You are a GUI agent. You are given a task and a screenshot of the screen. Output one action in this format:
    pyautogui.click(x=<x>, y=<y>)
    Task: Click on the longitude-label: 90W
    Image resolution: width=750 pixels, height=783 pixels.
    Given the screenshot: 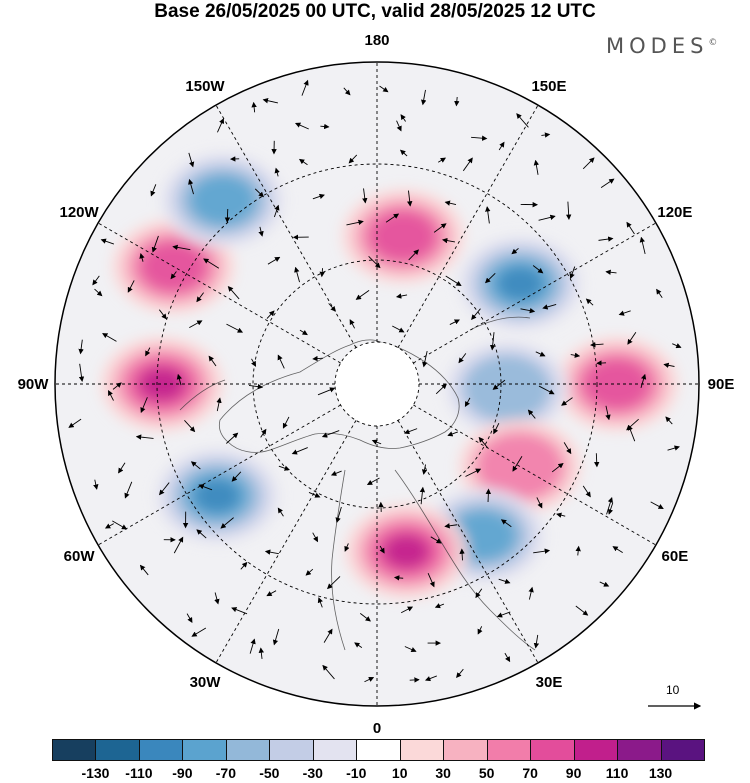 What is the action you would take?
    pyautogui.click(x=34, y=384)
    